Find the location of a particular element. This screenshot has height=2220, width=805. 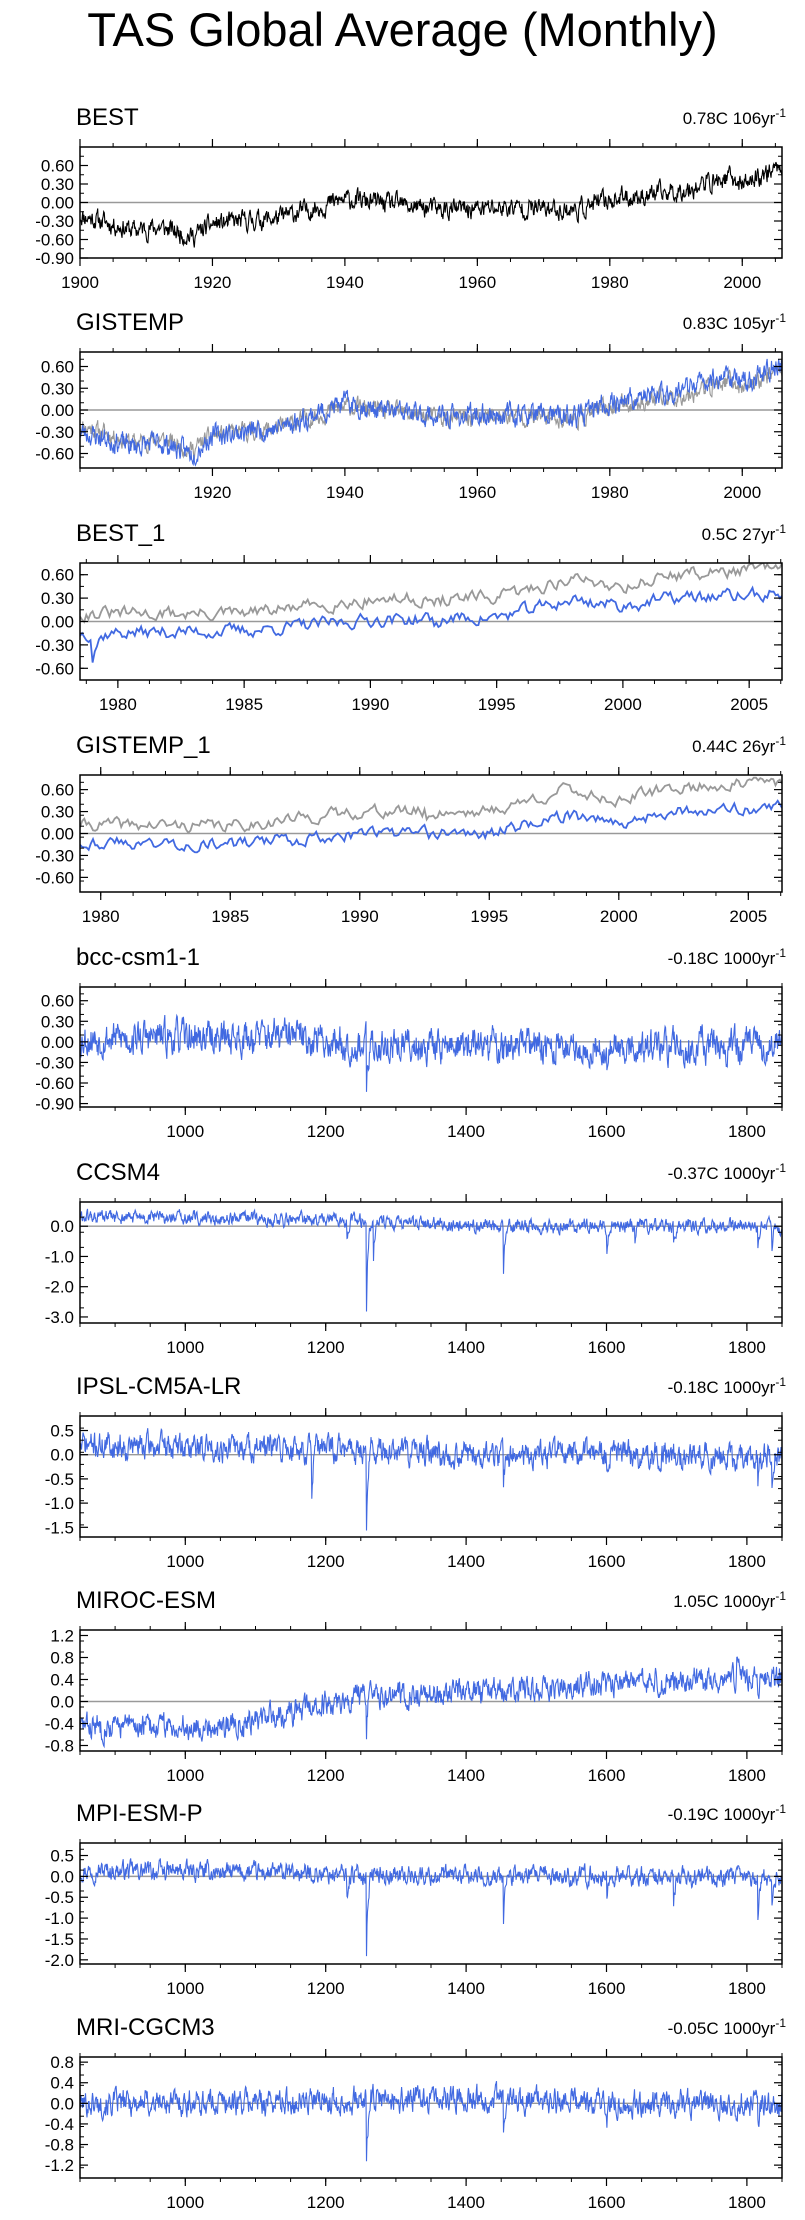

trend-label: 0.83C 105yr-1 is located at coordinates (735, 322).